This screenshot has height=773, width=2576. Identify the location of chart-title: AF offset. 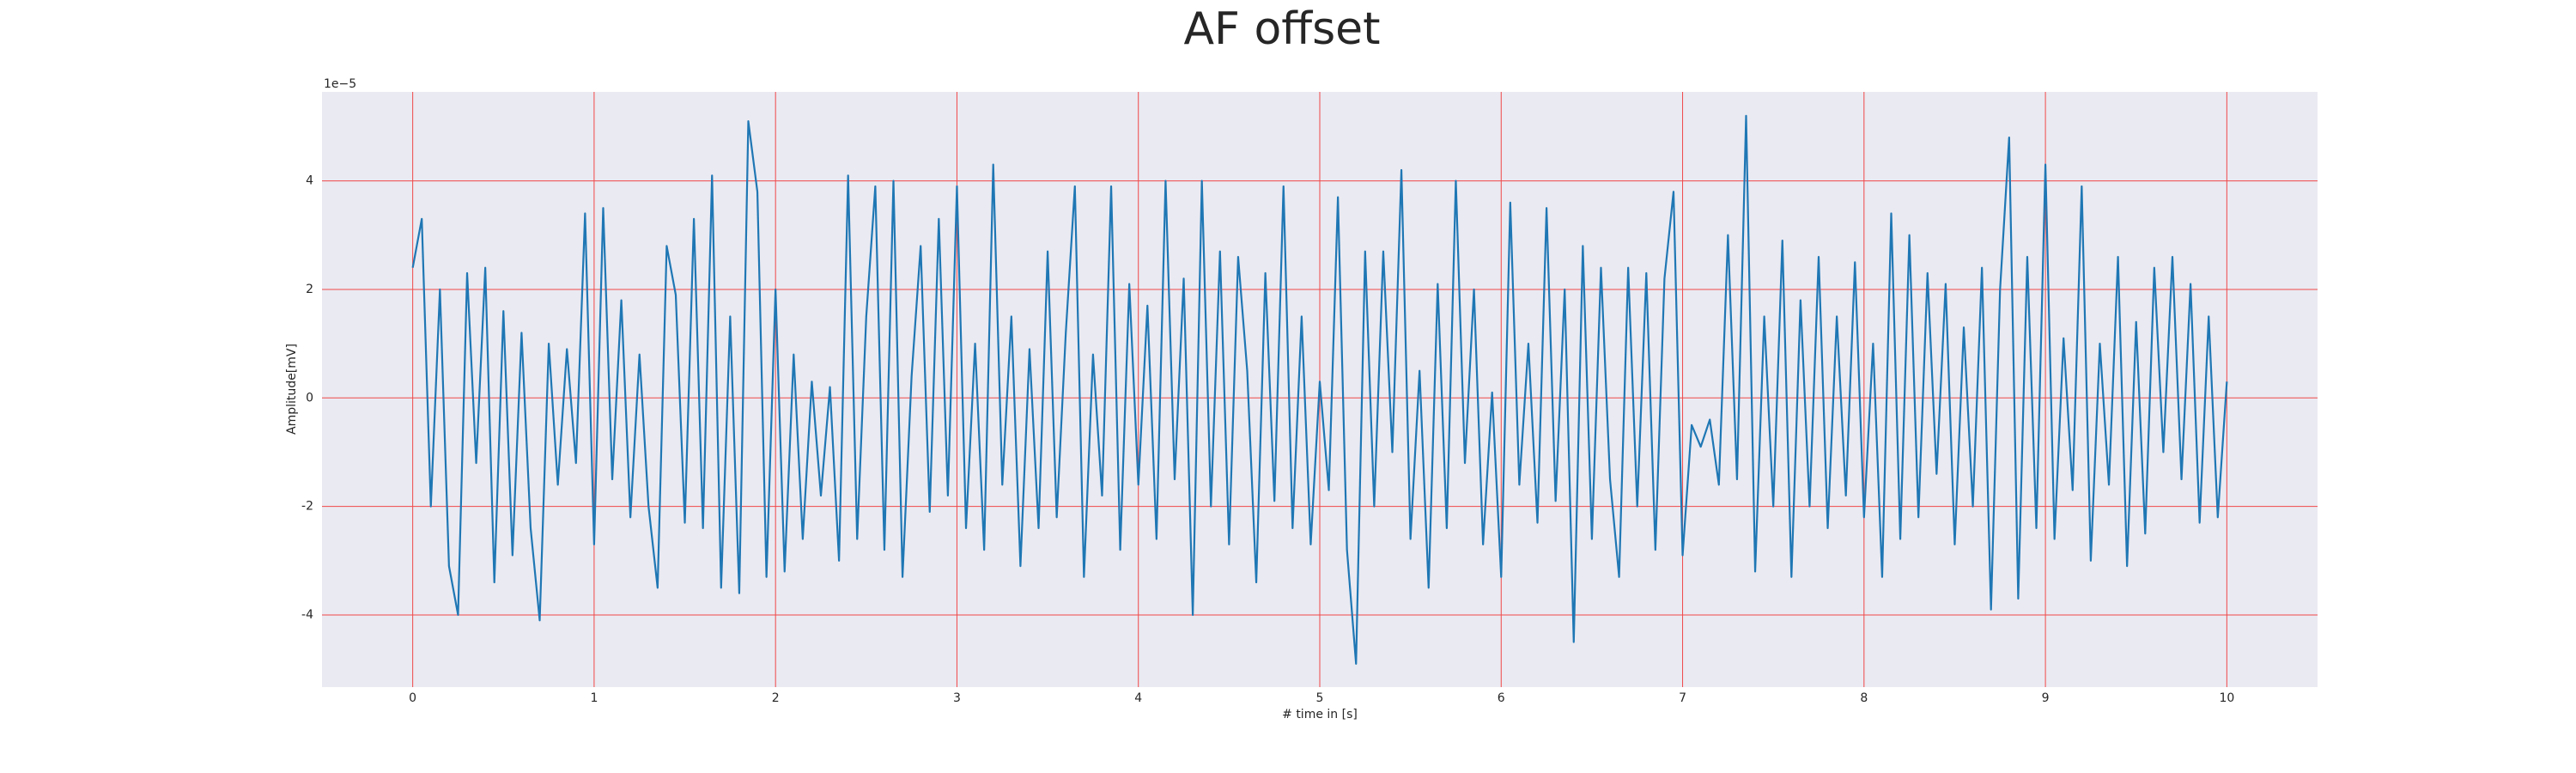
(1281, 29).